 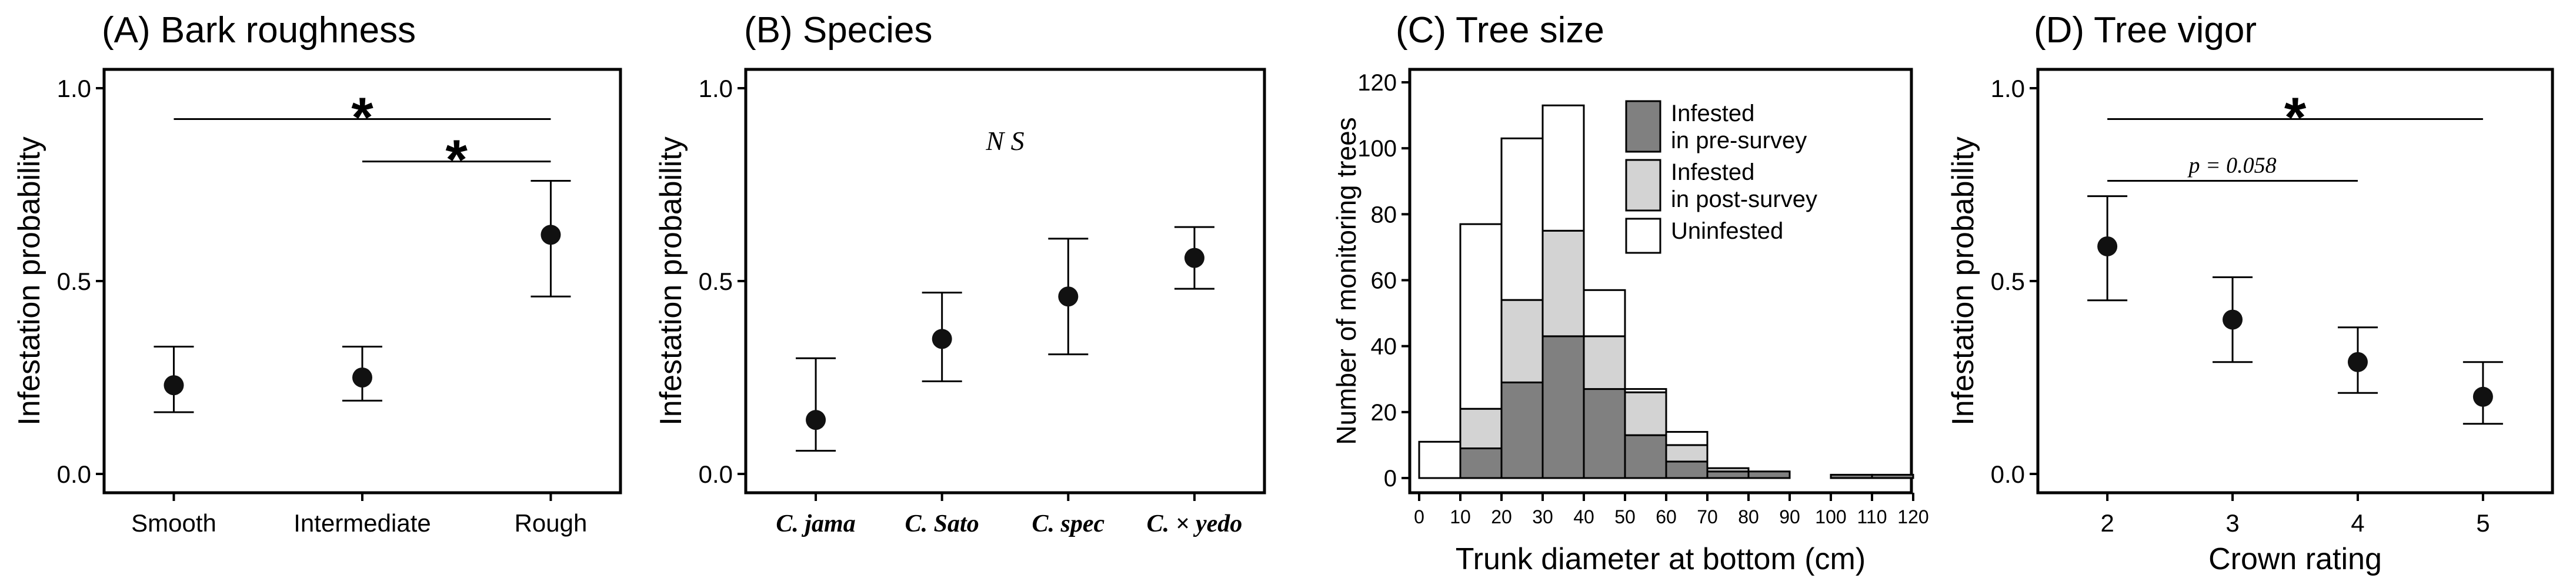 I want to click on series-uninfested, so click(x=1563, y=291).